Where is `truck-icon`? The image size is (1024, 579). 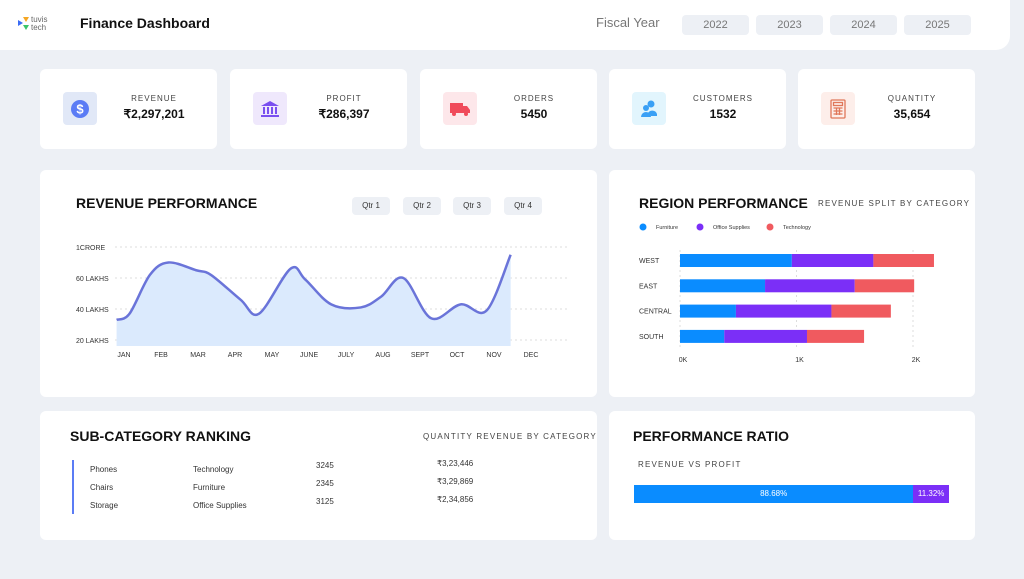
truck-icon is located at coordinates (460, 108).